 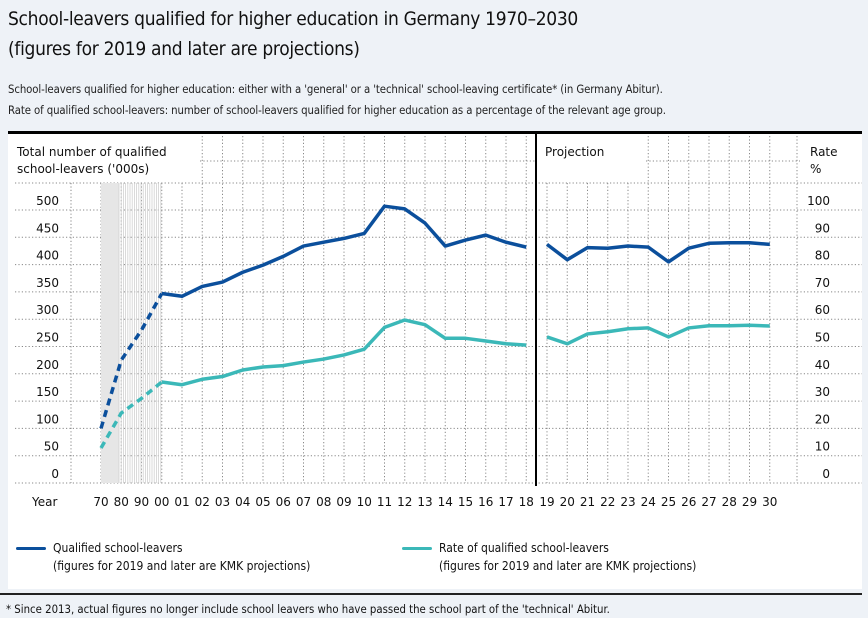 I want to click on series-qualified-historic-dashed, so click(x=131, y=360).